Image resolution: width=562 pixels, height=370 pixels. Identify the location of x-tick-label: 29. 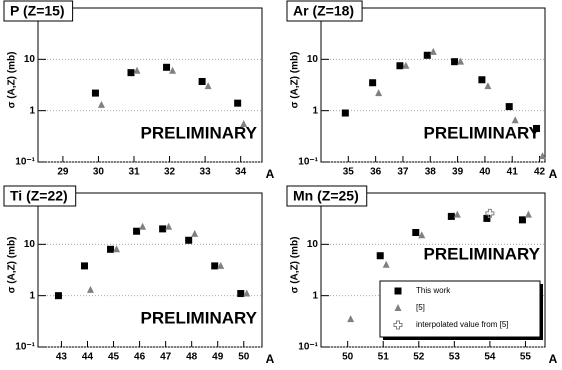
(63, 172).